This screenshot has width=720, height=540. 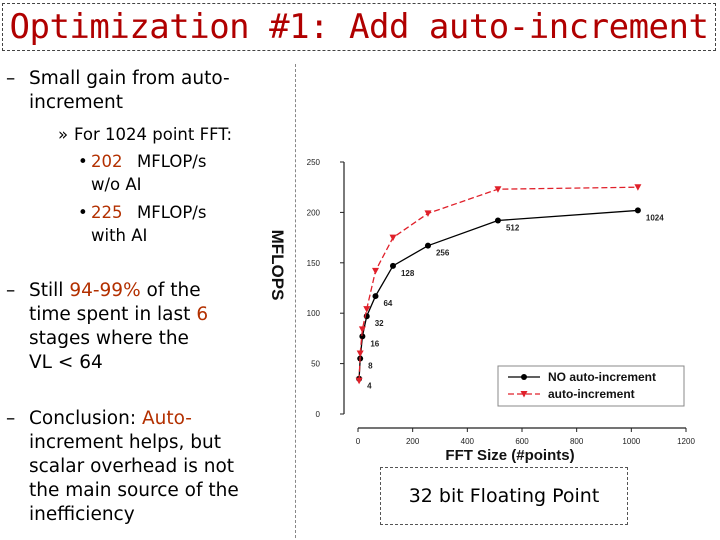 I want to click on item-2-line-2: with AI, so click(x=119, y=235).